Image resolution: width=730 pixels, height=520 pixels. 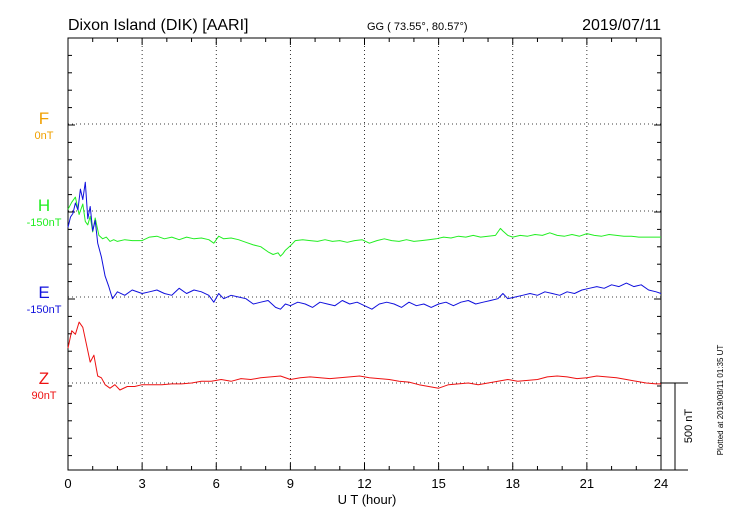 What do you see at coordinates (621, 25) in the screenshot?
I see `date-label: 2019/07/11` at bounding box center [621, 25].